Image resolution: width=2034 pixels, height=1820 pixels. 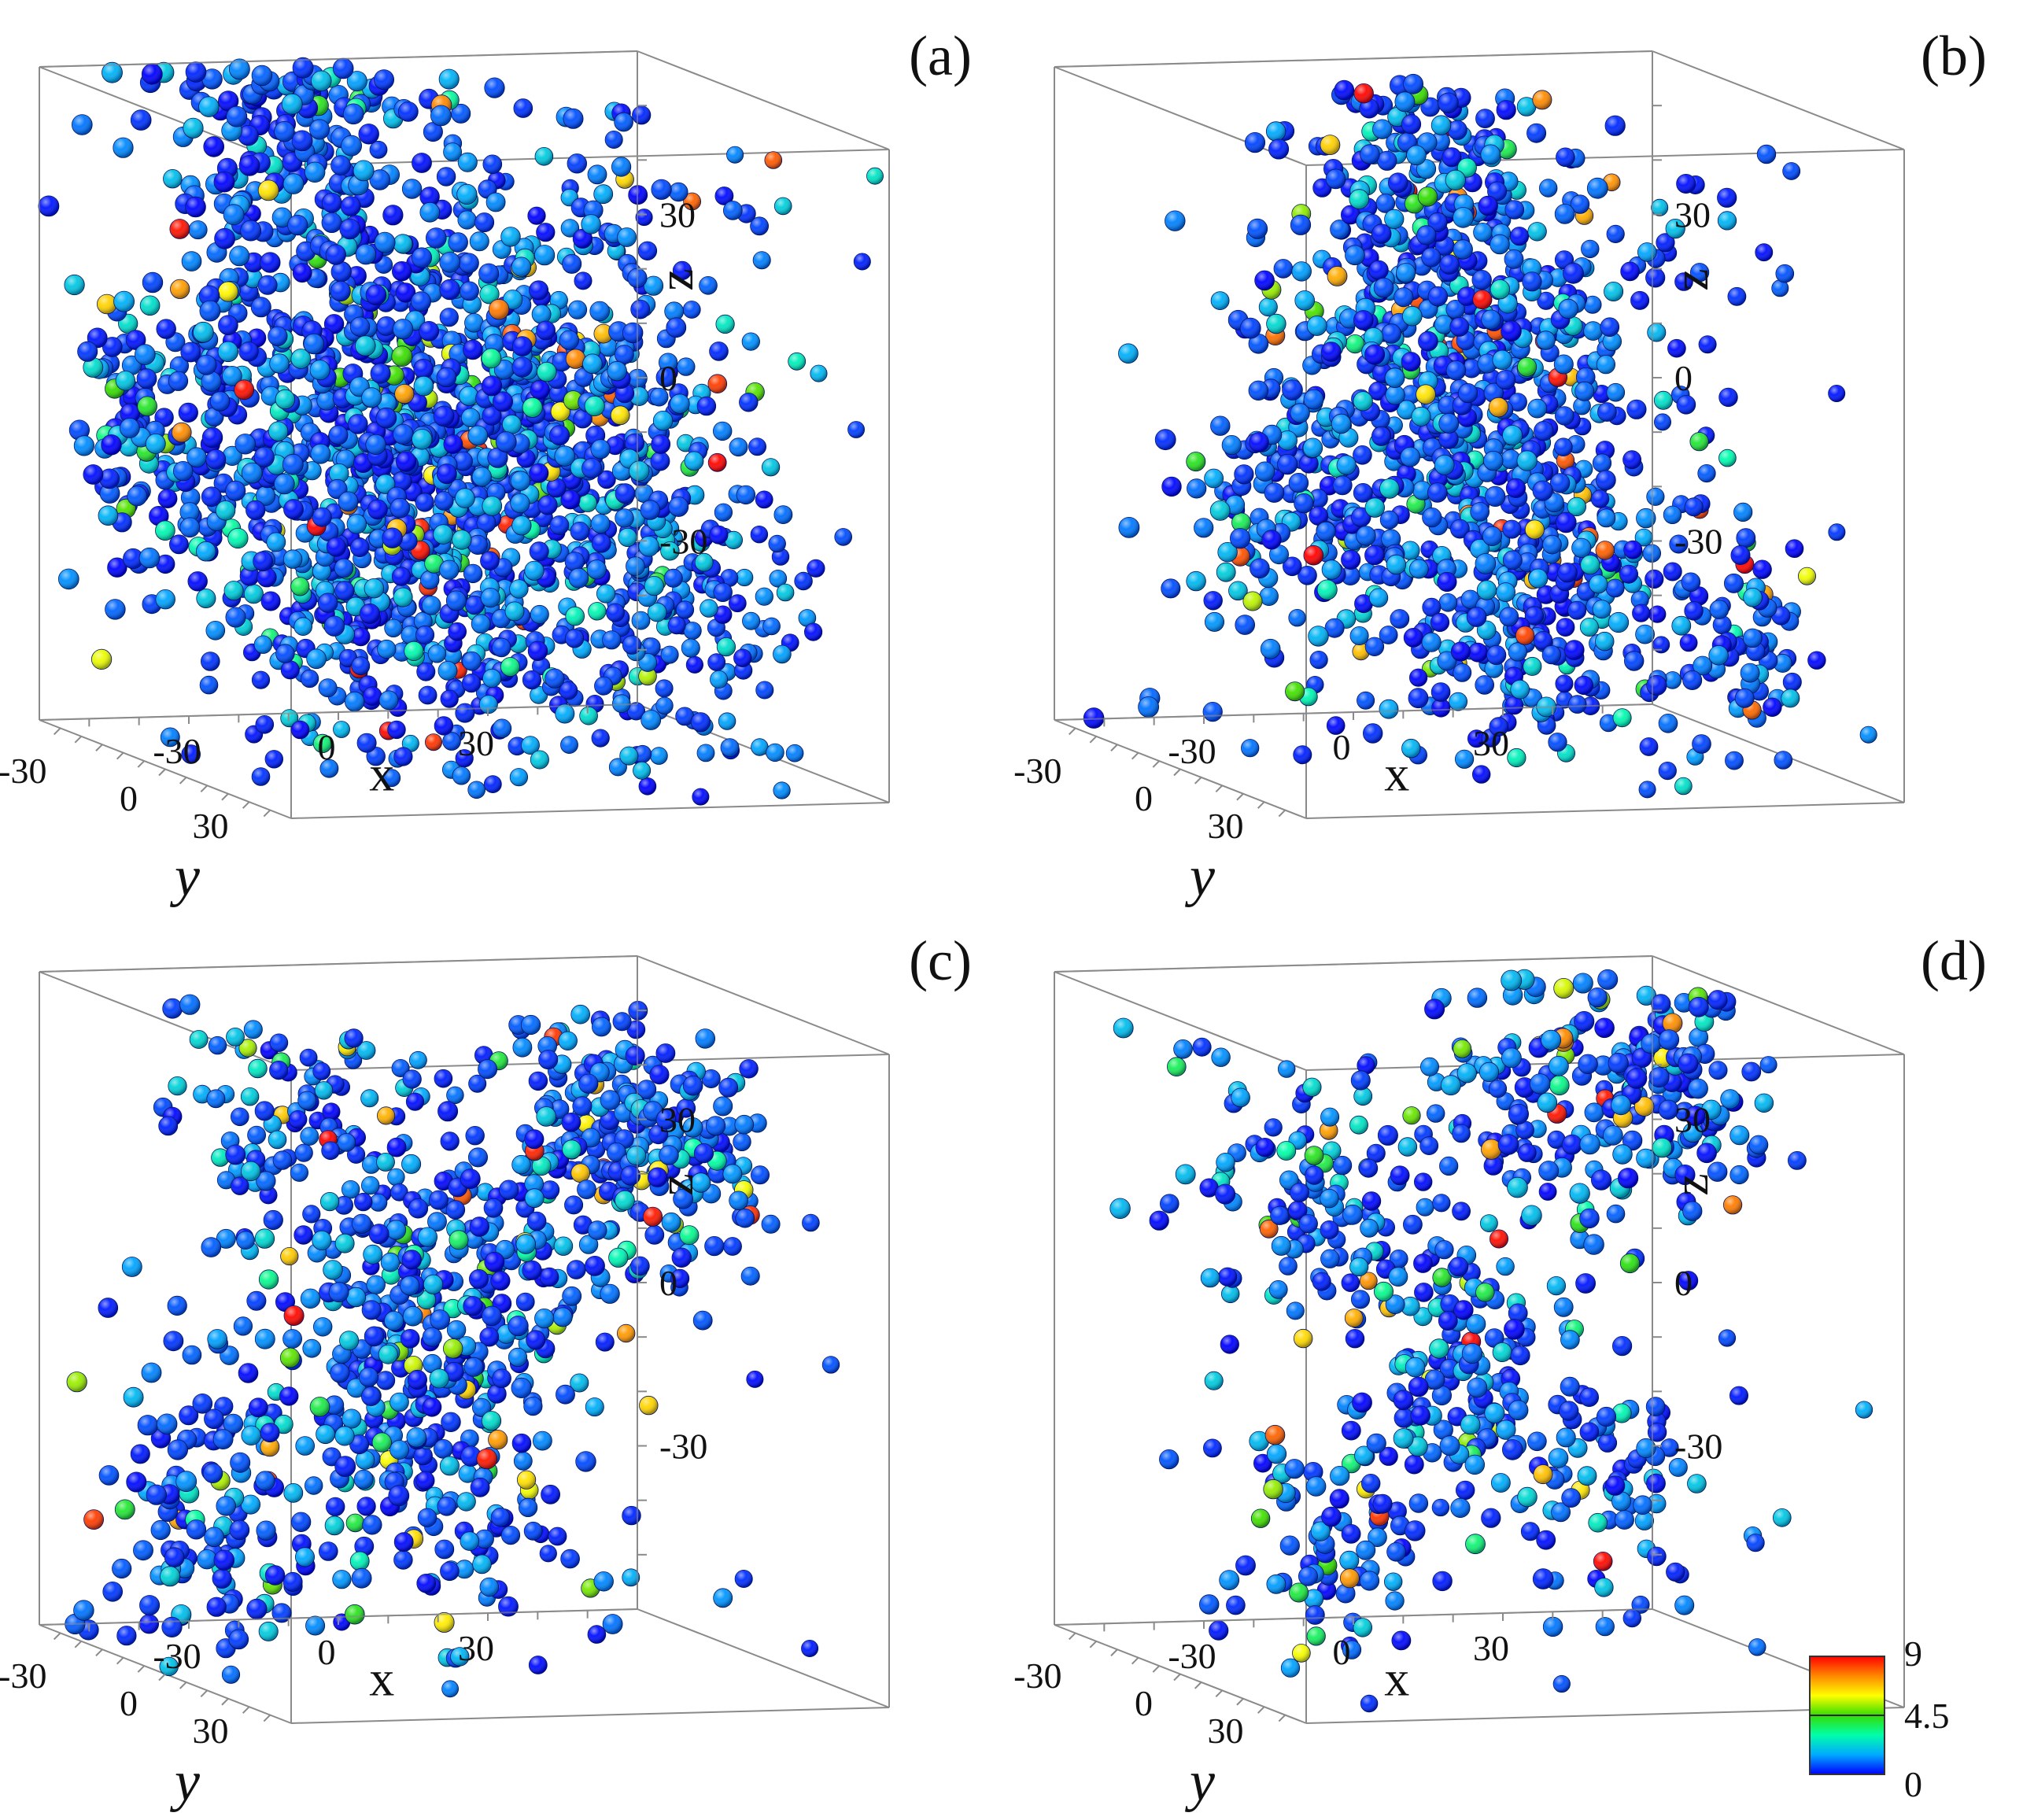 I want to click on z-tick-label: -30, so click(x=683, y=542).